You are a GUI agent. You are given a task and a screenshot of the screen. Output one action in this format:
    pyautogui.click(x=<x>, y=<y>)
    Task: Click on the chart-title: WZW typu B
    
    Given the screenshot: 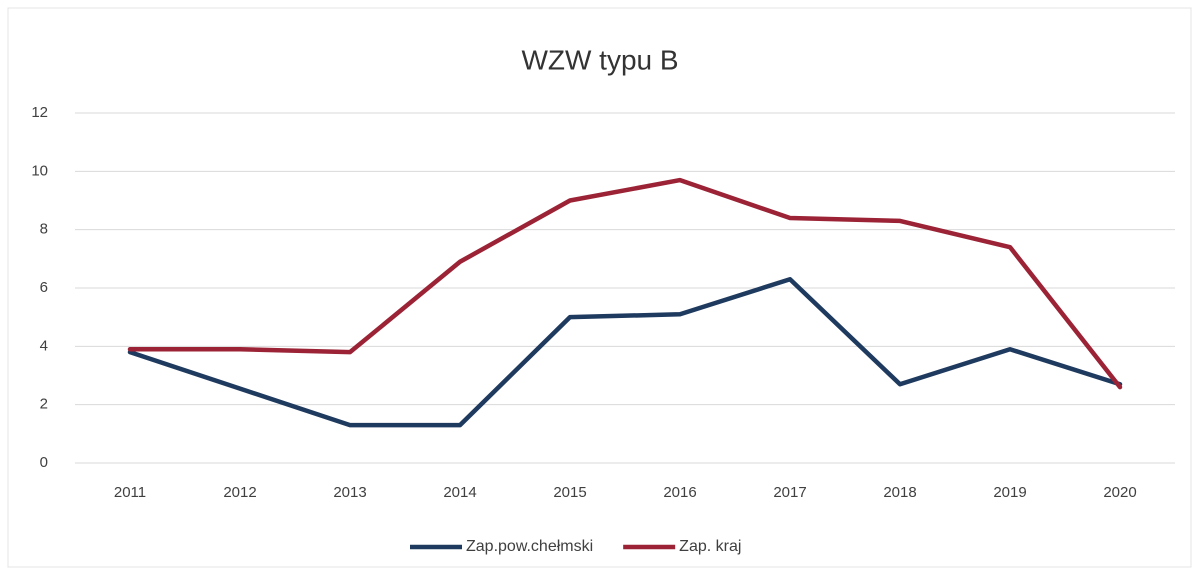 What is the action you would take?
    pyautogui.click(x=599, y=59)
    